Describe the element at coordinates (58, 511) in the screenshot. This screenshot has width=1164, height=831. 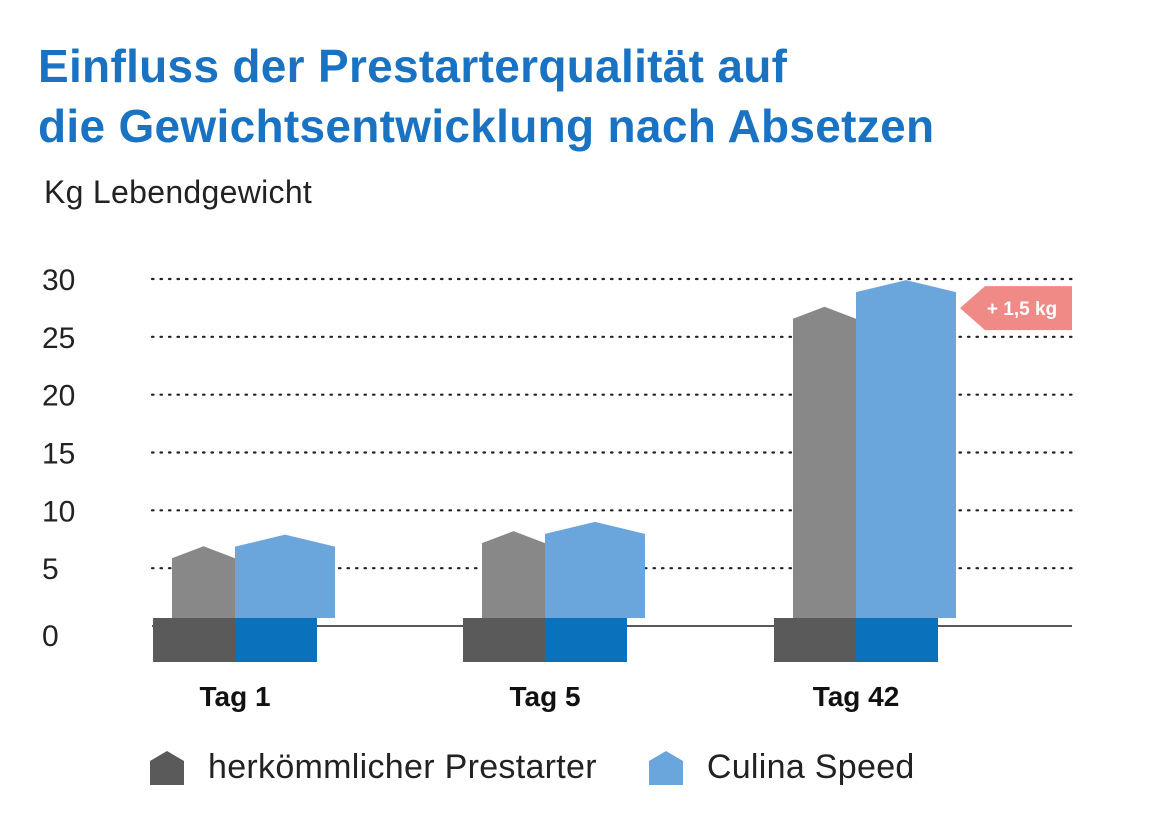
I see `y-tick-label: 10` at that location.